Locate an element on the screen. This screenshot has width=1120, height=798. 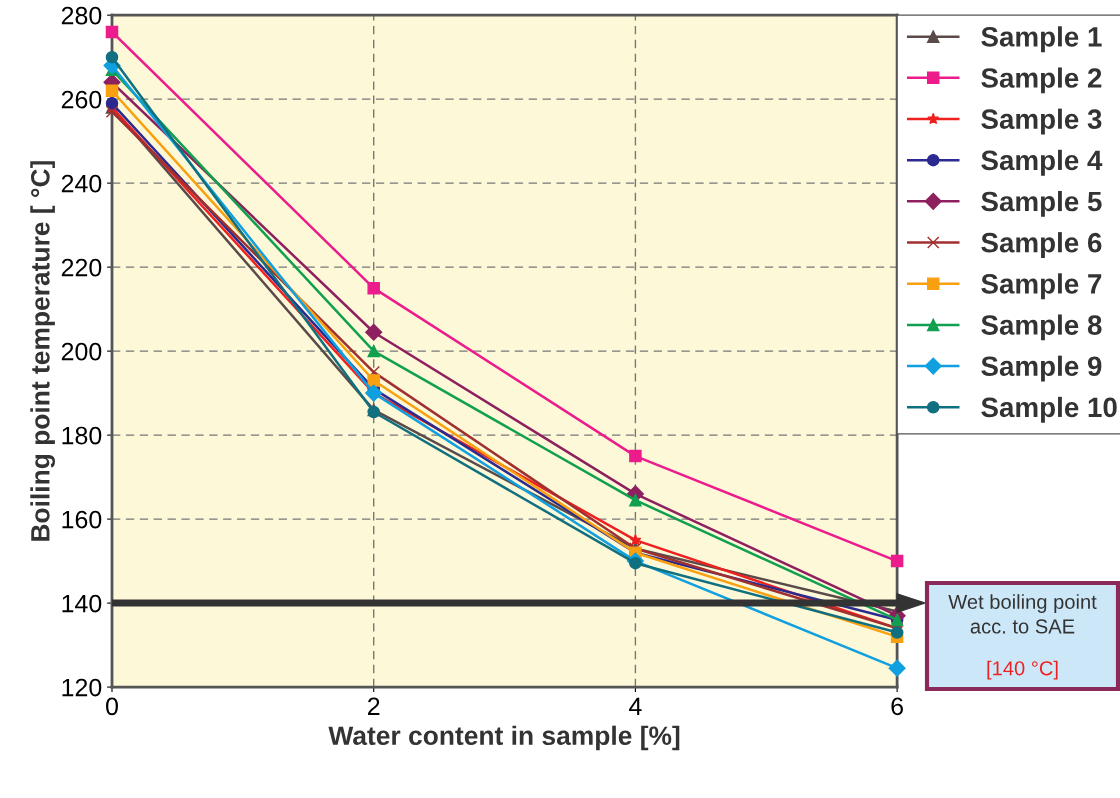
y-tick-label: 260 is located at coordinates (81, 99).